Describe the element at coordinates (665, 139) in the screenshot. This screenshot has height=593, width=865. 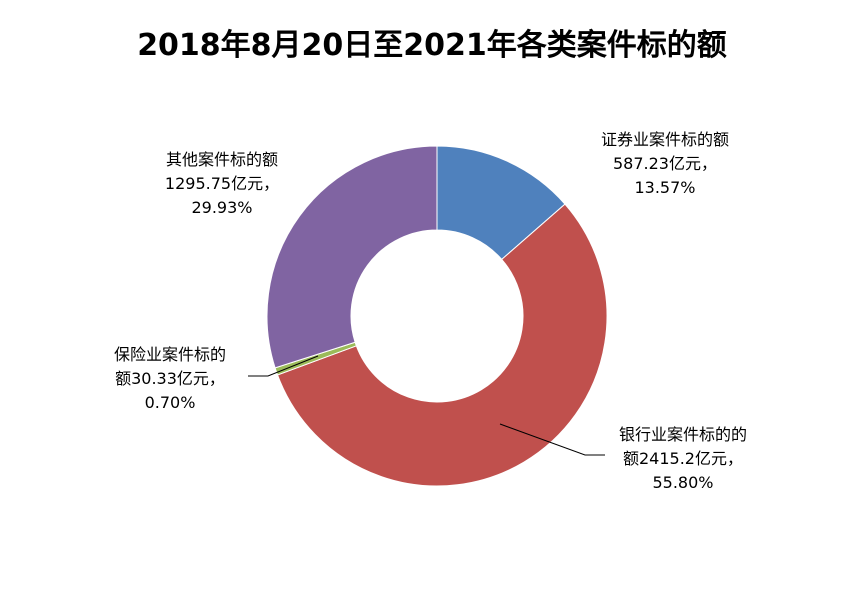
I see `data-label-0-line-0: 证券业案件标的额` at that location.